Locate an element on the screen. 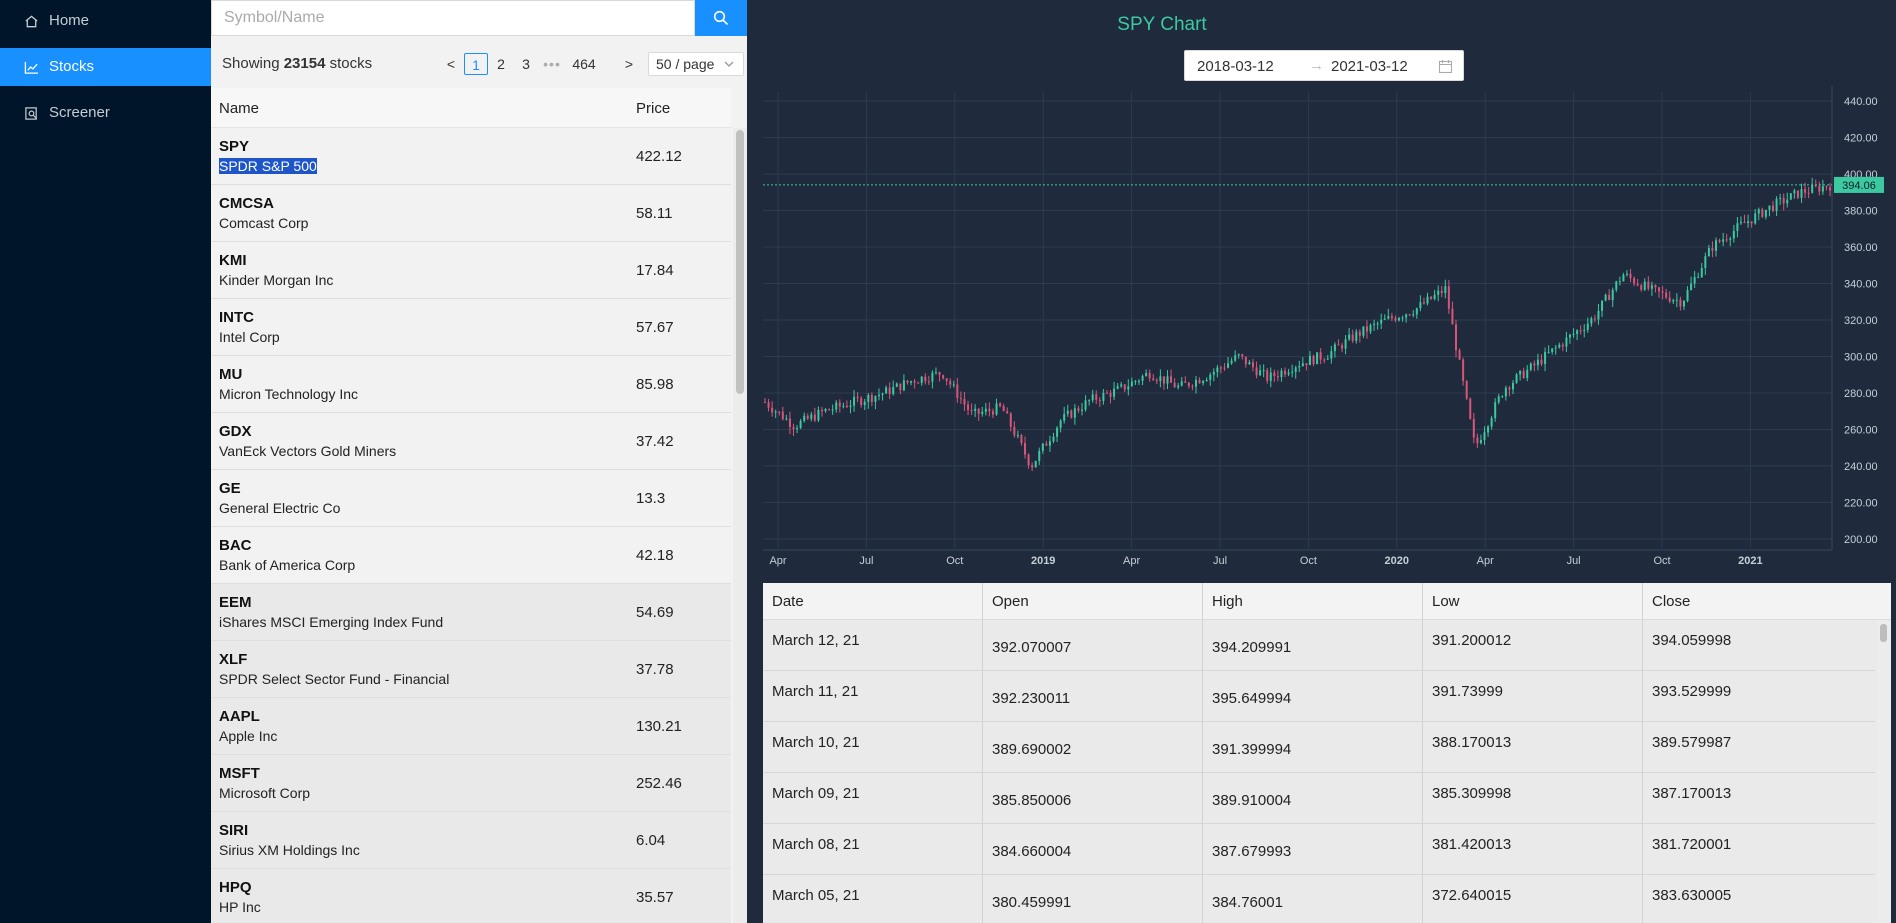  price-cell-low: 391.200012 is located at coordinates (1472, 640).